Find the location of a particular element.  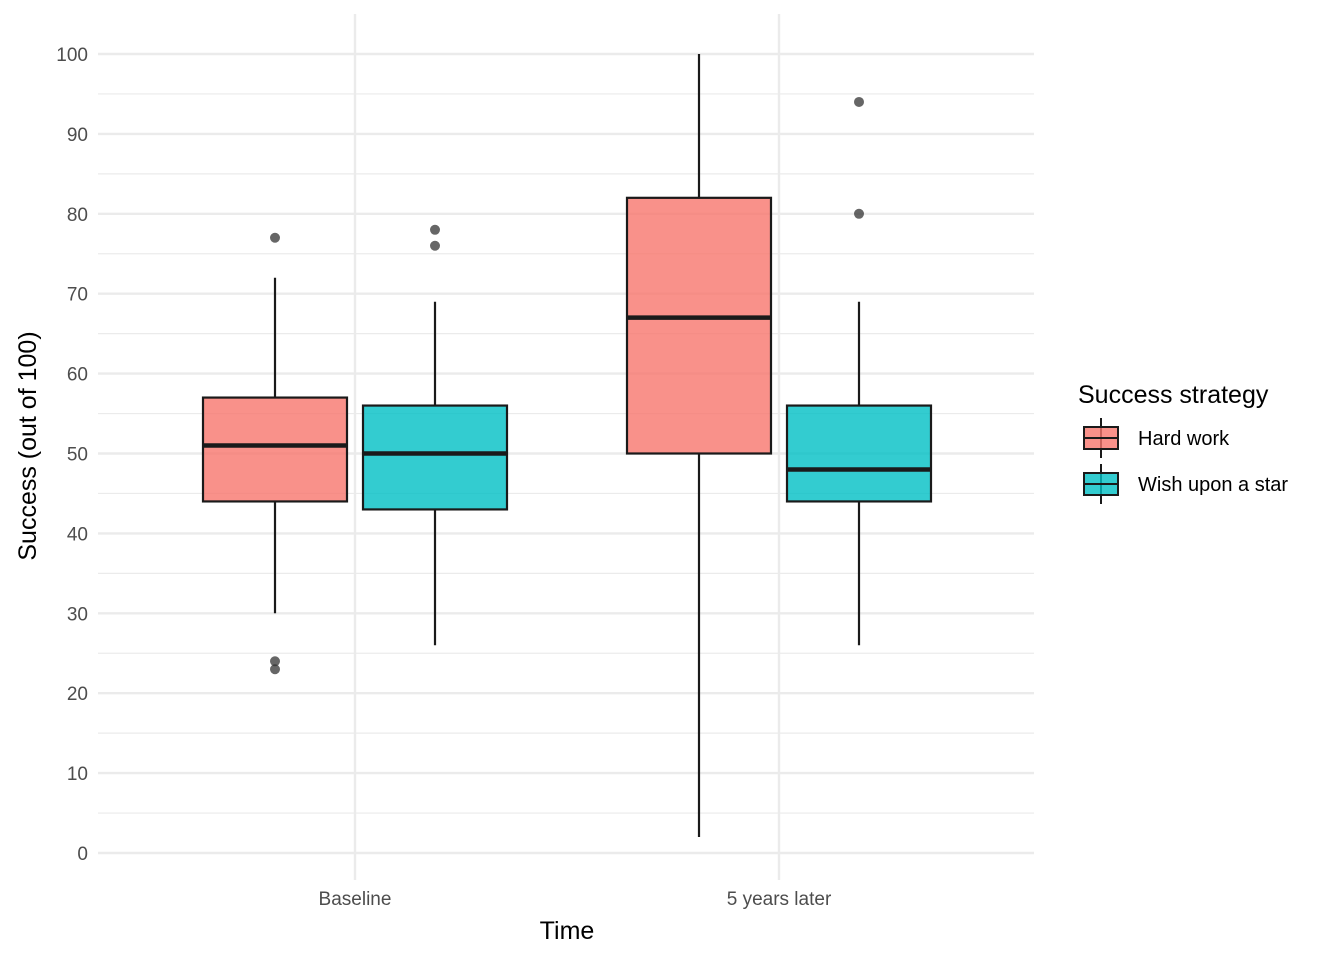

y-tick-label: 80 is located at coordinates (77, 215).